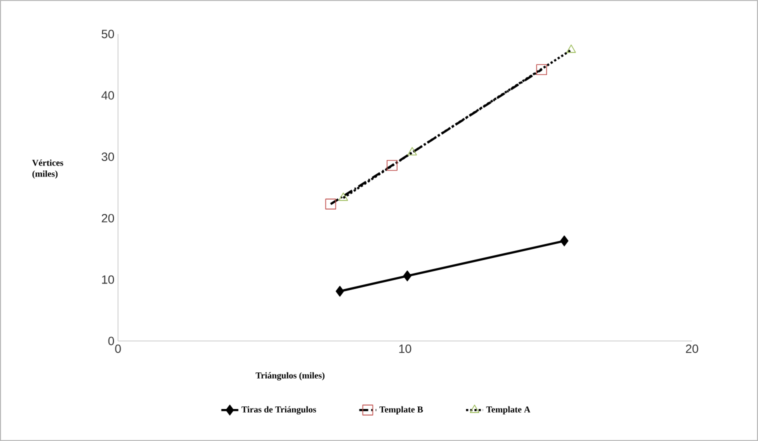 The width and height of the screenshot is (758, 441). Describe the element at coordinates (405, 348) in the screenshot. I see `x-tick-label: 10` at that location.